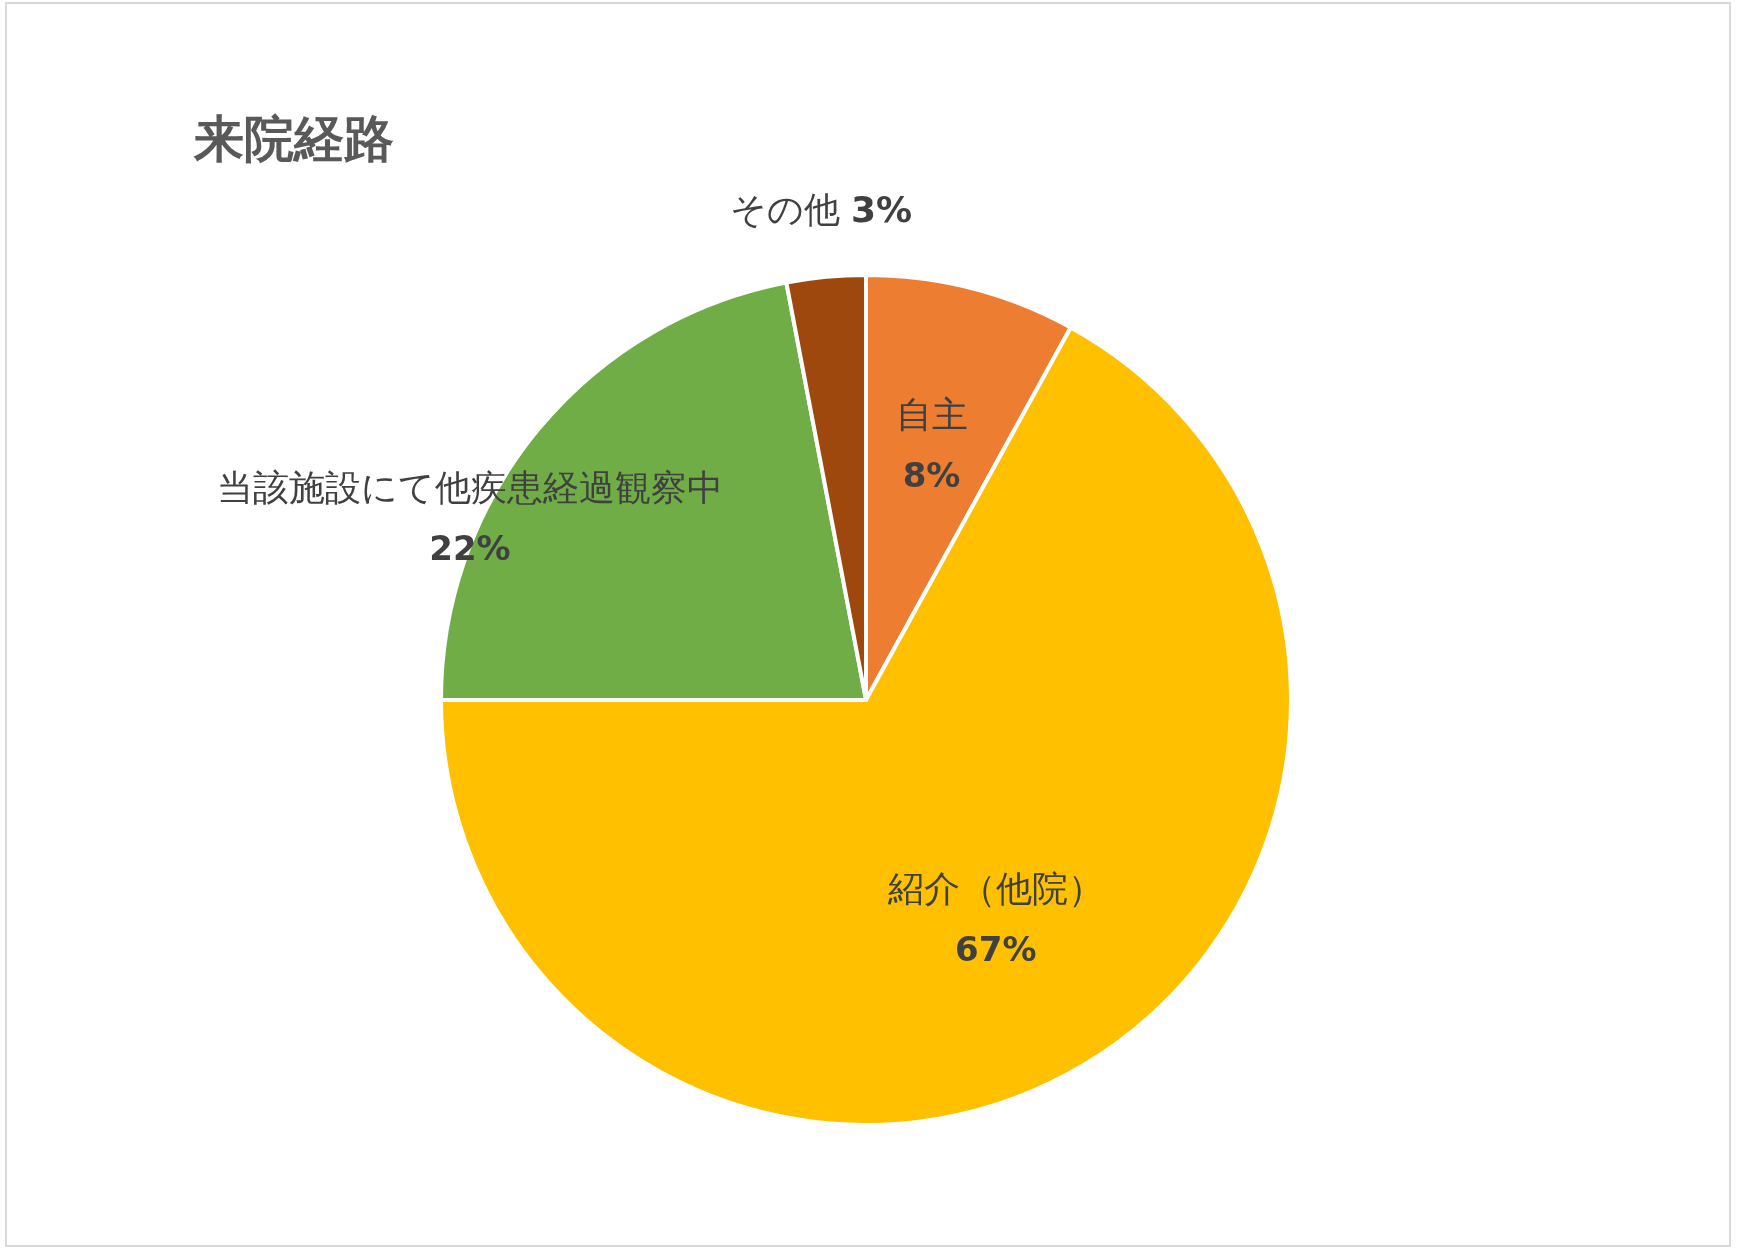  I want to click on slice-label: 紹介（他院）, so click(995, 889).